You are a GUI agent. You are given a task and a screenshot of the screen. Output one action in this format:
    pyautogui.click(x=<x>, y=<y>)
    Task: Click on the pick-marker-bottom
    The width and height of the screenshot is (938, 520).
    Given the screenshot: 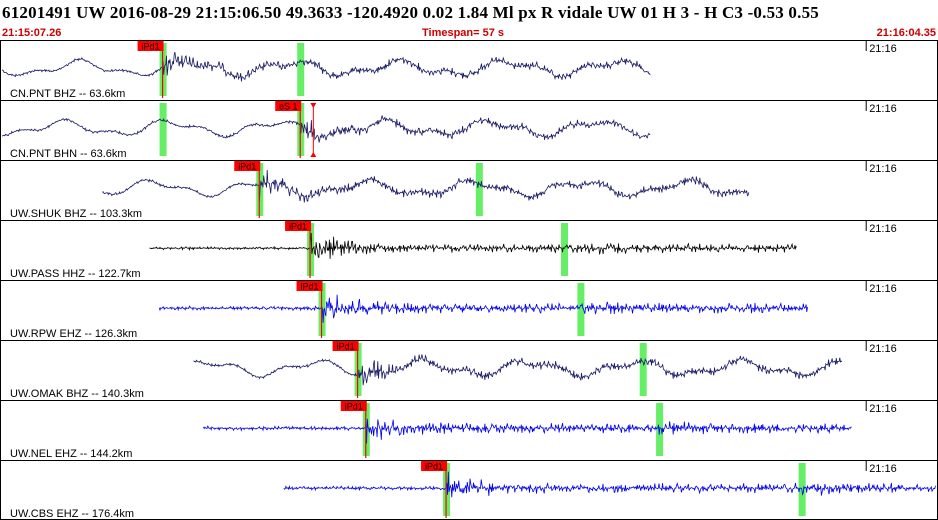 What is the action you would take?
    pyautogui.click(x=313, y=154)
    